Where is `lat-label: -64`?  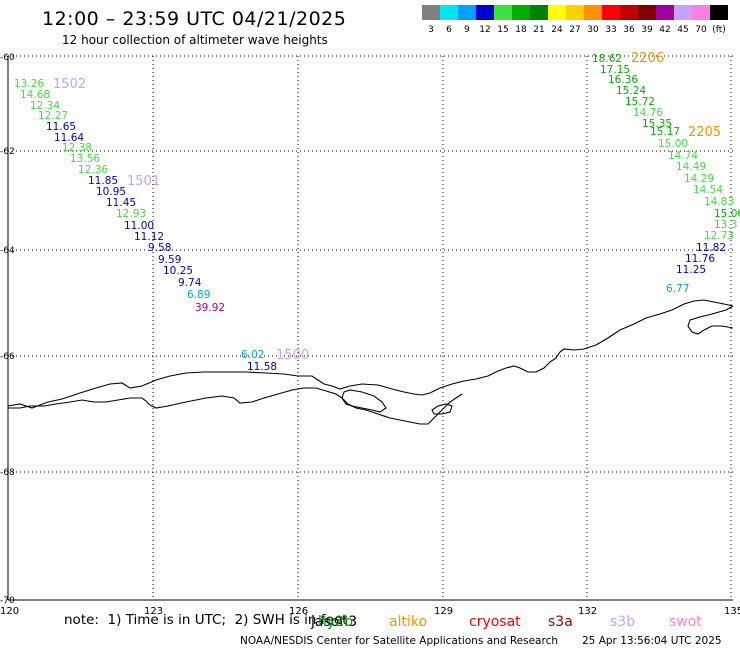
lat-label: -64 is located at coordinates (7, 251).